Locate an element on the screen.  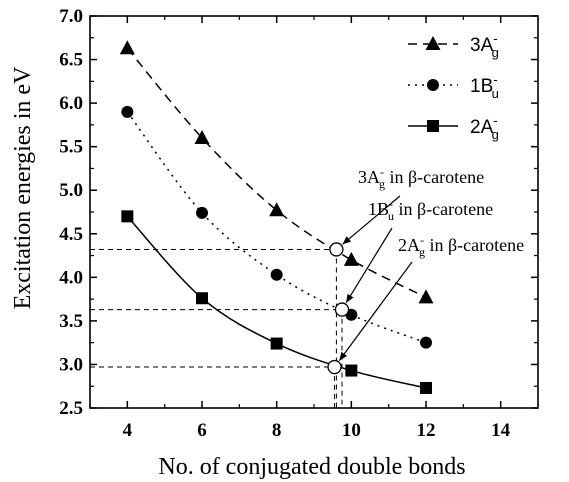
y-tick-label: 6.5 is located at coordinates (71, 60).